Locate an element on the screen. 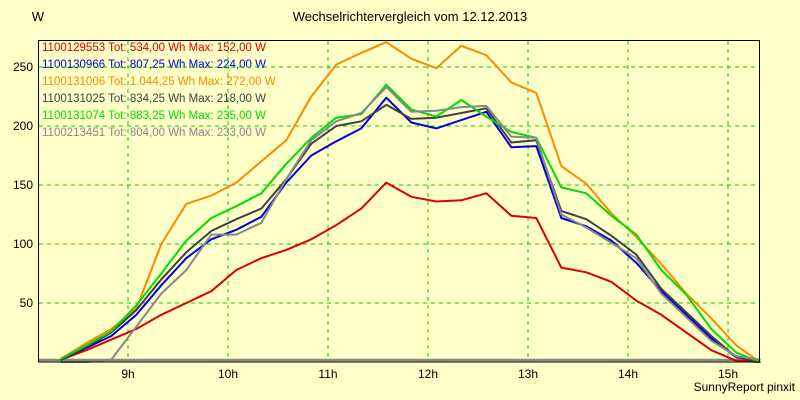 The width and height of the screenshot is (800, 400). chart-title: Wechselrichtervergleich vom 12.12.2013 is located at coordinates (410, 16).